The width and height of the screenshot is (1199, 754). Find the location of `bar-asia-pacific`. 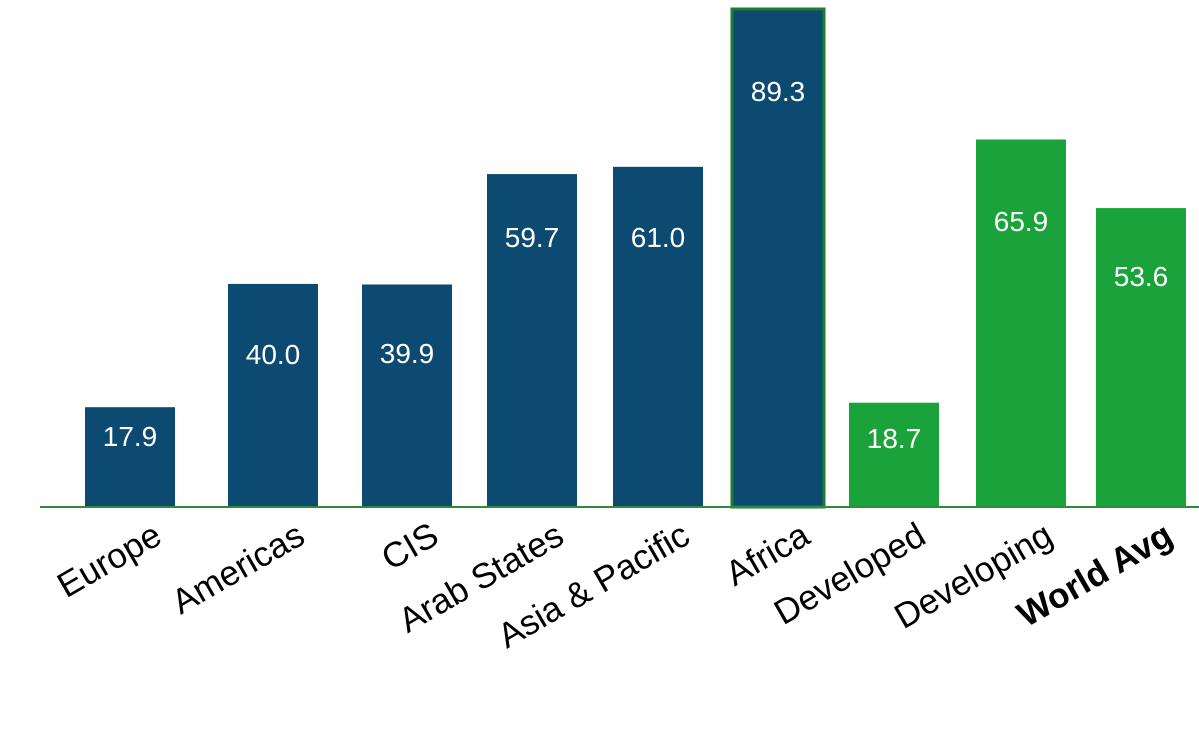

bar-asia-pacific is located at coordinates (658, 336).